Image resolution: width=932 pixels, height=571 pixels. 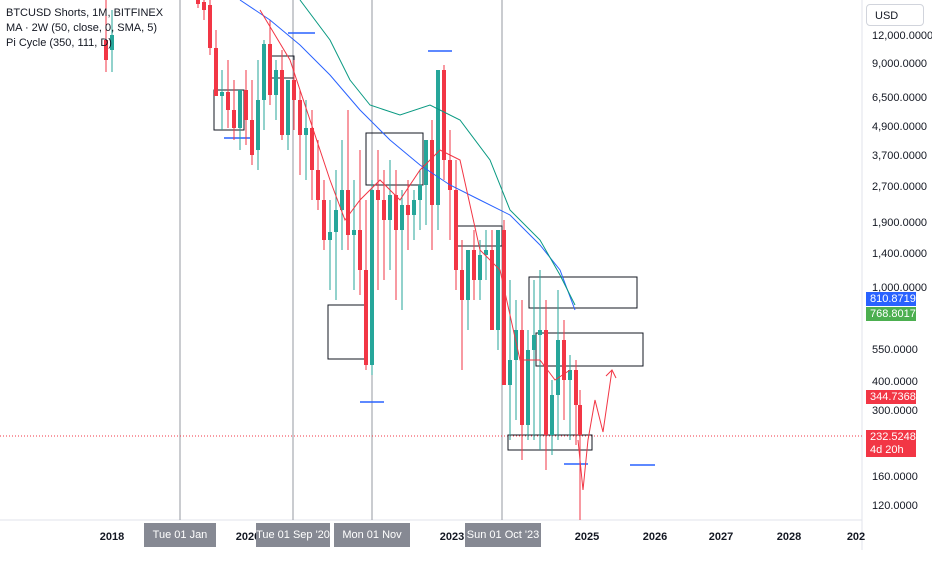 I want to click on y-tick-label: 6,500.0000, so click(x=899, y=98).